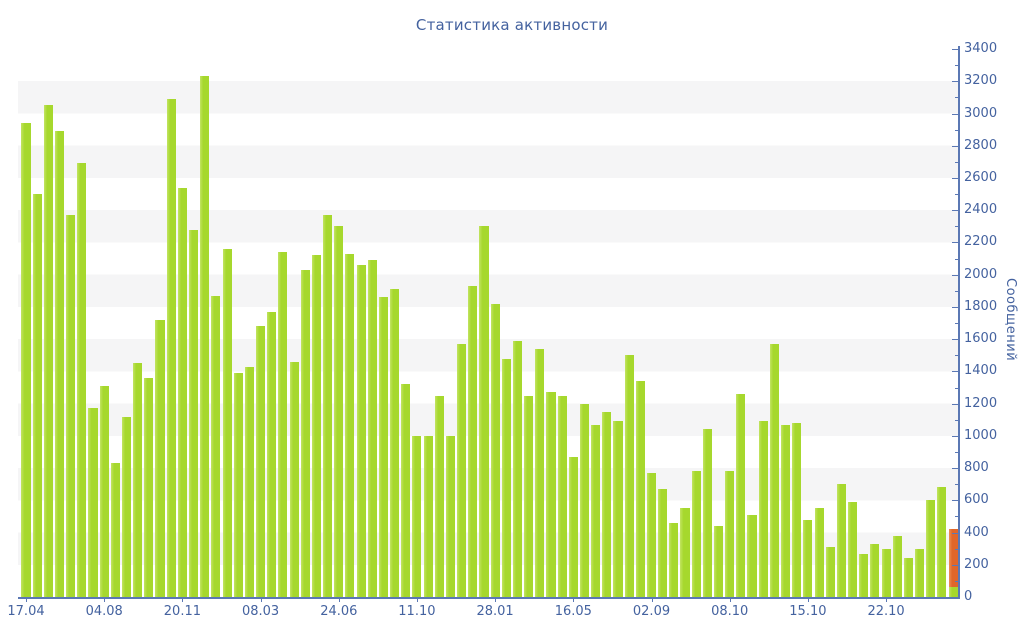 The image size is (1024, 640). Describe the element at coordinates (652, 599) in the screenshot. I see `x-axis-tick` at that location.